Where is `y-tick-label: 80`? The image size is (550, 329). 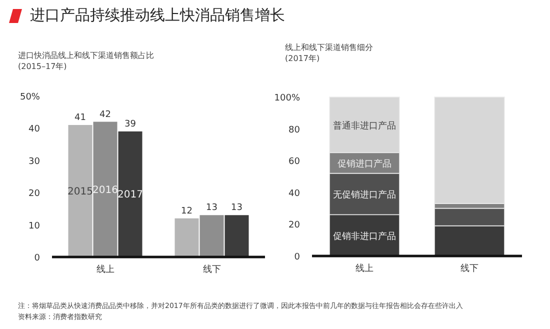 y-tick-label: 80 is located at coordinates (294, 130).